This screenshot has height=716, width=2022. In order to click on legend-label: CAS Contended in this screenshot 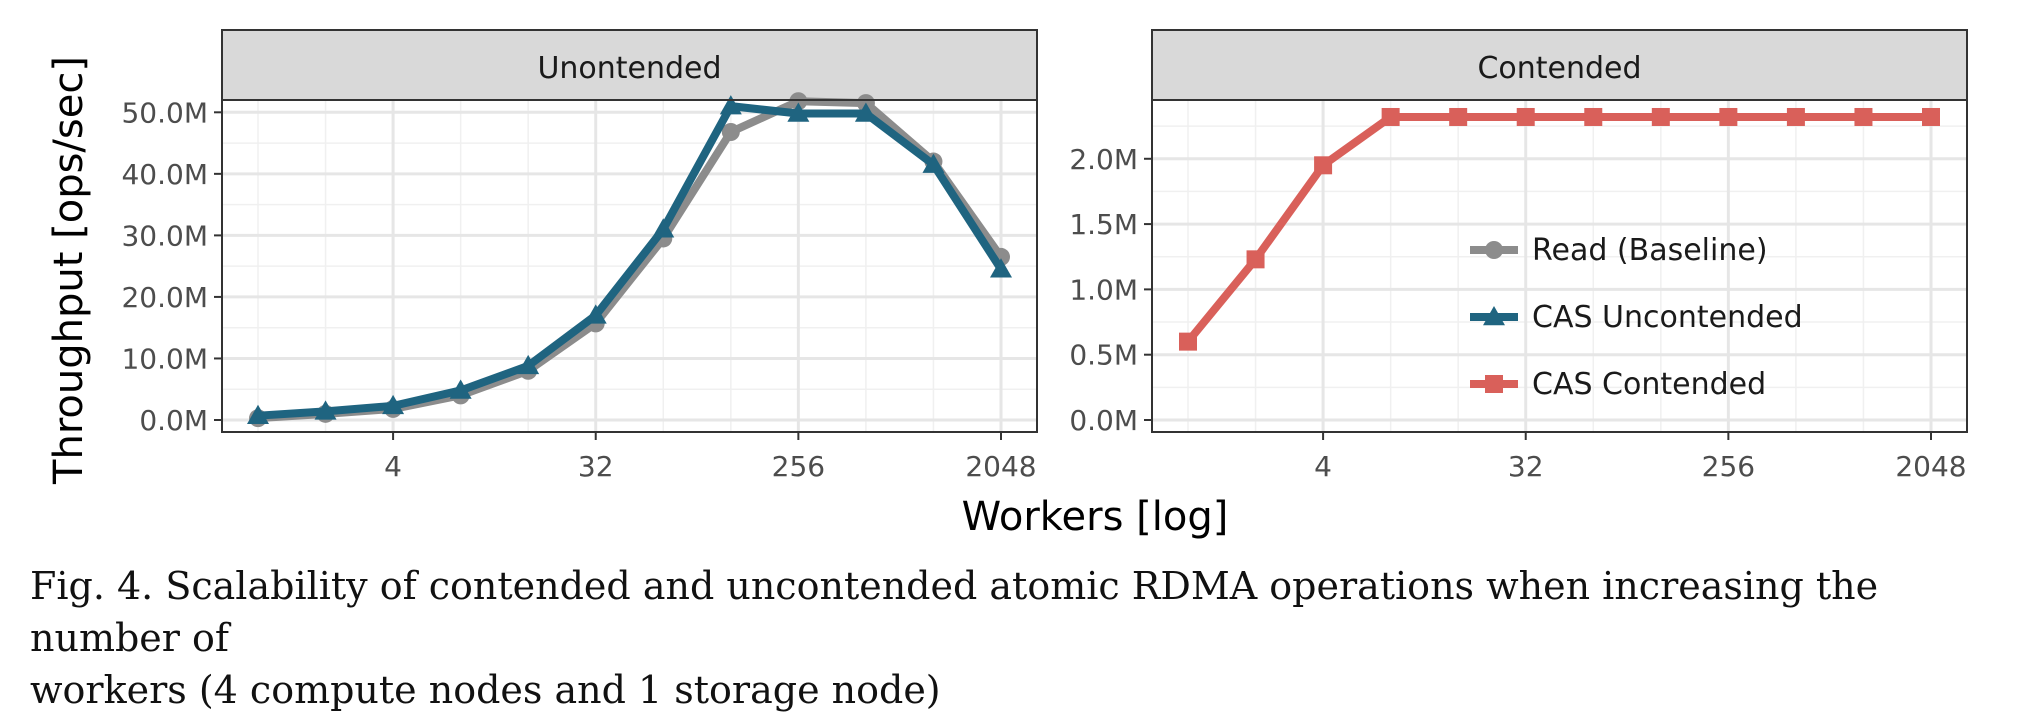, I will do `click(1649, 384)`.